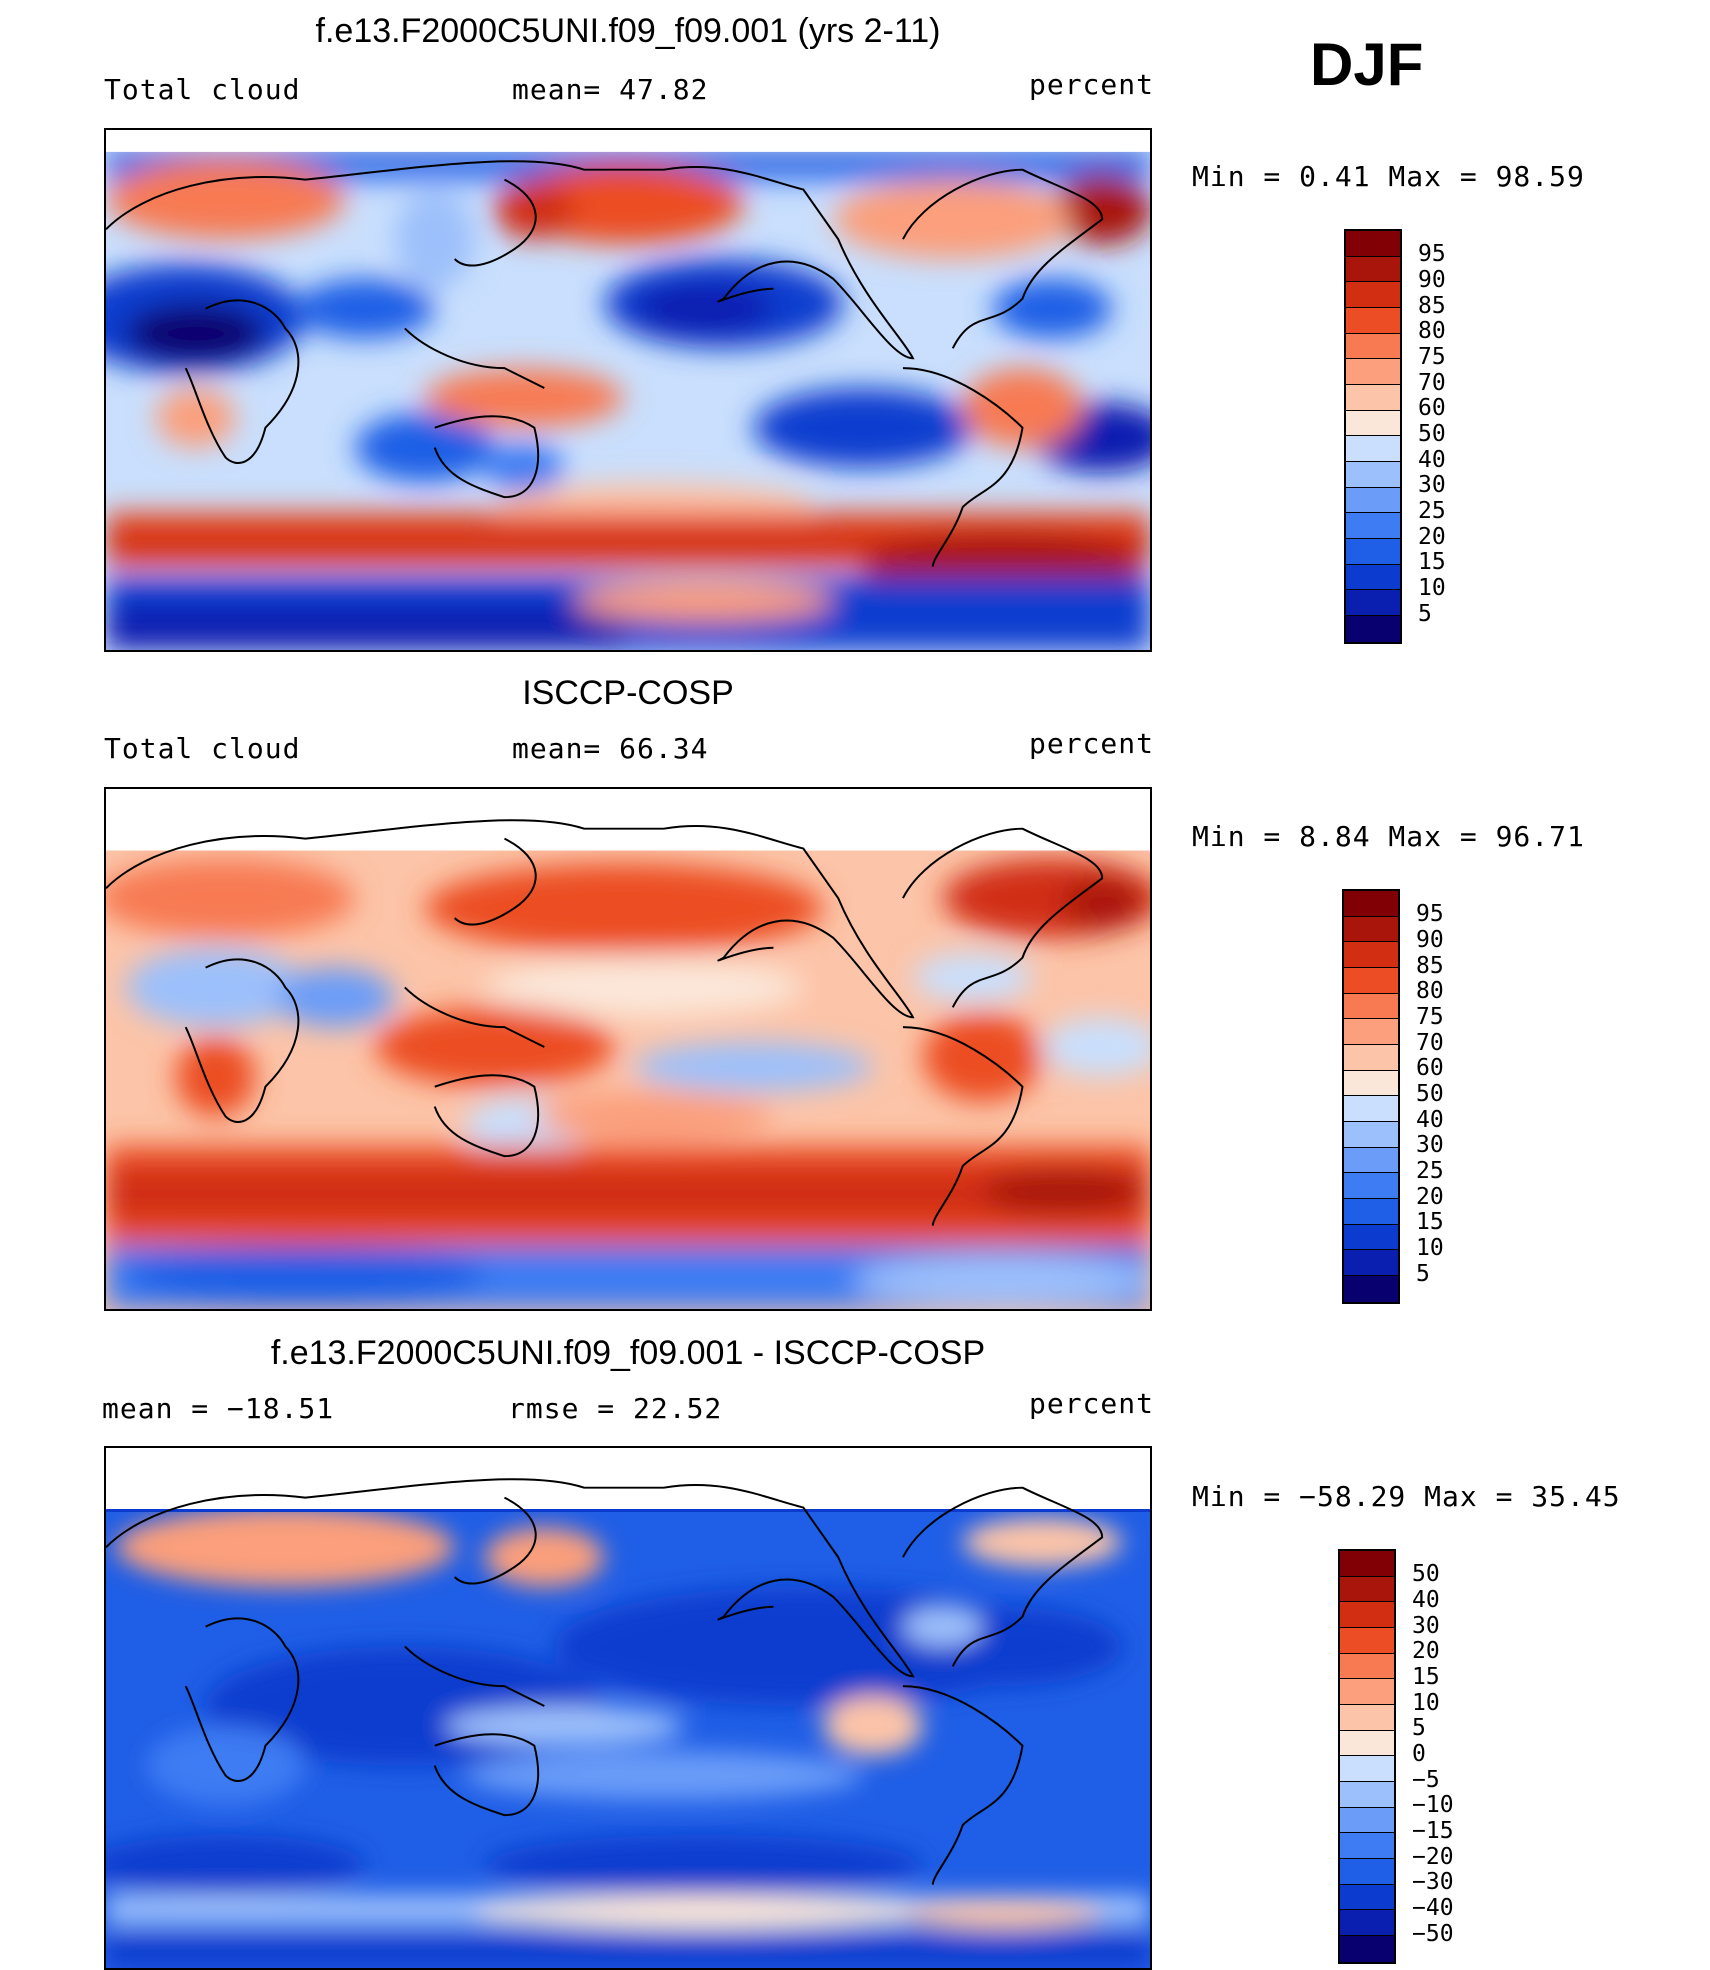 This screenshot has width=1710, height=1970. Describe the element at coordinates (1425, 614) in the screenshot. I see `panel-1-colorbar-tick: 5` at that location.